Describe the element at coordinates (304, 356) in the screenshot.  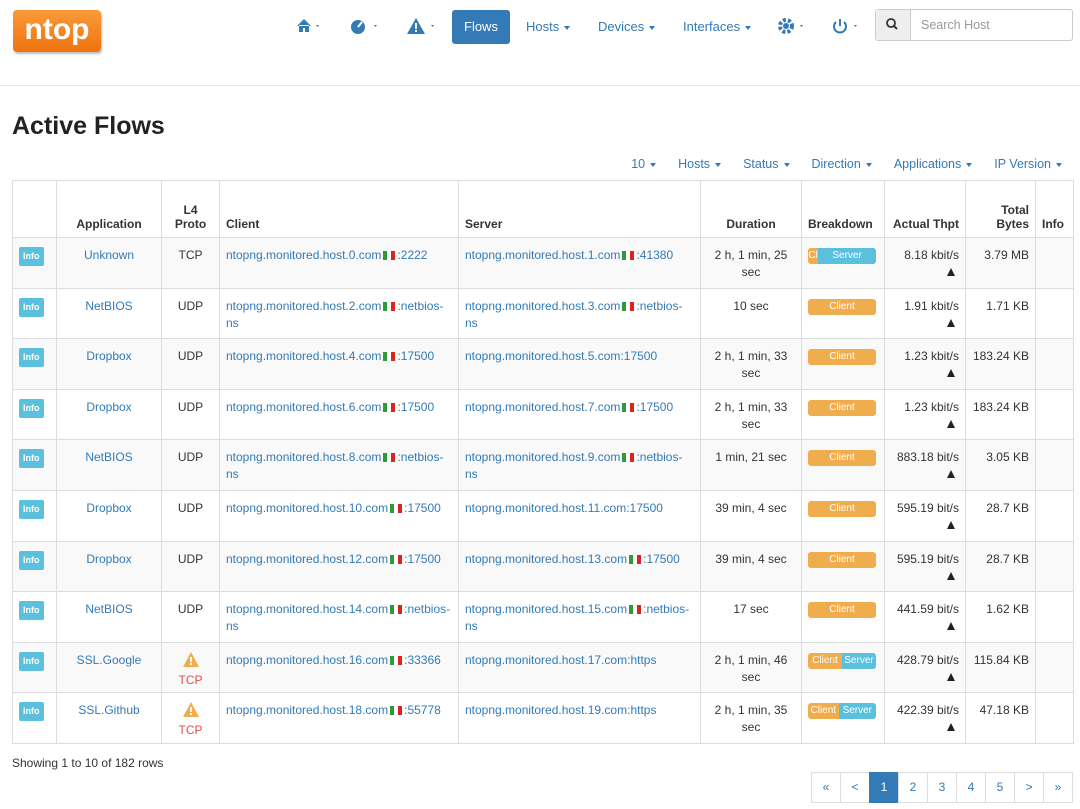
I see `client-host: ntopng.monitored.host.4.com` at that location.